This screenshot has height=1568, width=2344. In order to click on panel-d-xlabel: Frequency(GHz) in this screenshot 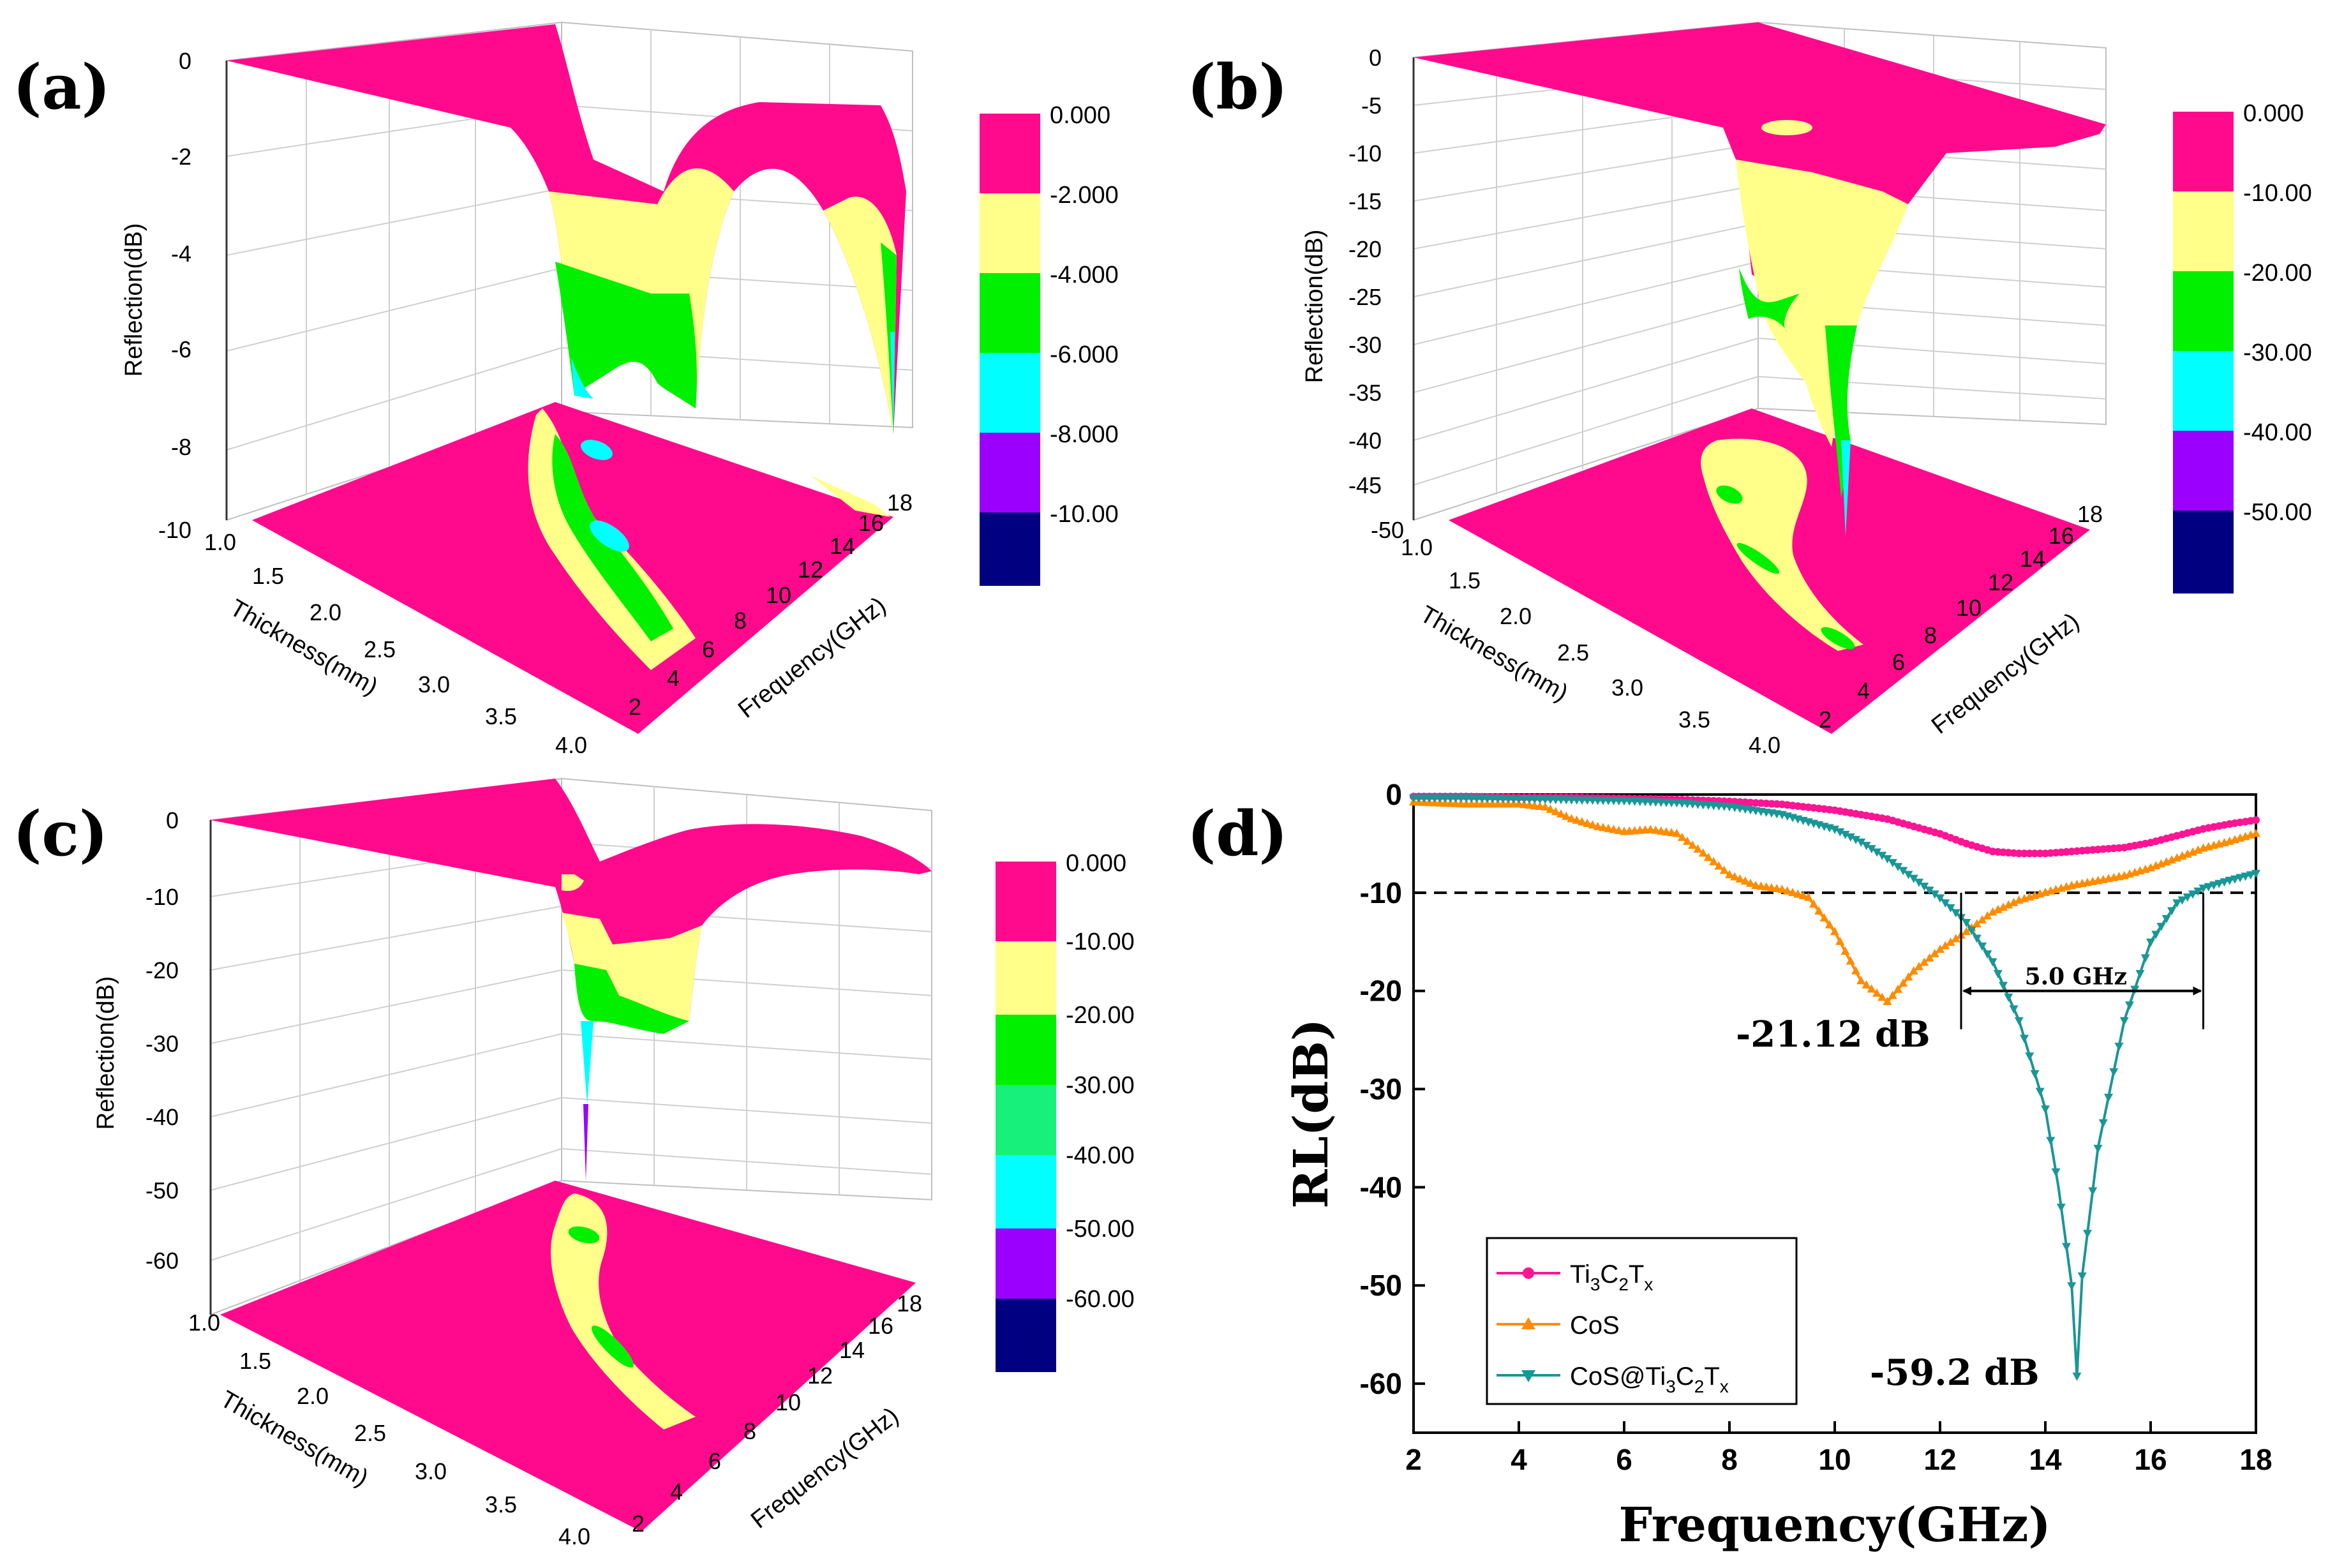, I will do `click(1835, 1526)`.